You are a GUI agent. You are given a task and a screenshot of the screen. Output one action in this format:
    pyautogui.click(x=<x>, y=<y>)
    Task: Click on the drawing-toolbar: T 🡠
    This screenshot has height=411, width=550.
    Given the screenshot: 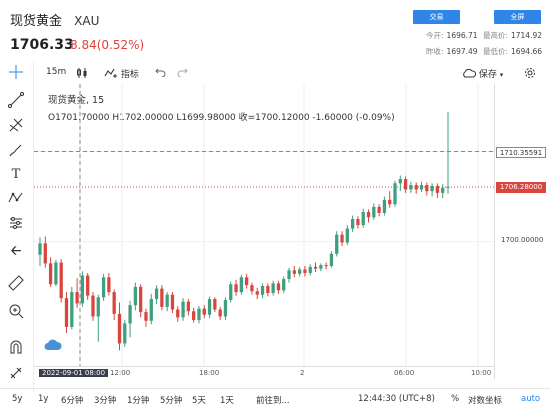 What is the action you would take?
    pyautogui.click(x=17, y=227)
    